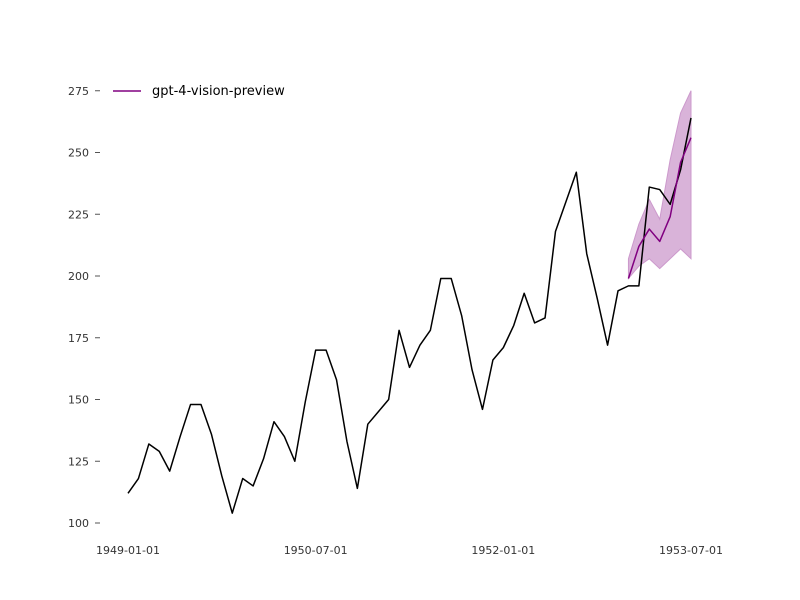 The image size is (800, 600). Describe the element at coordinates (659, 208) in the screenshot. I see `series-line-forecast` at that location.